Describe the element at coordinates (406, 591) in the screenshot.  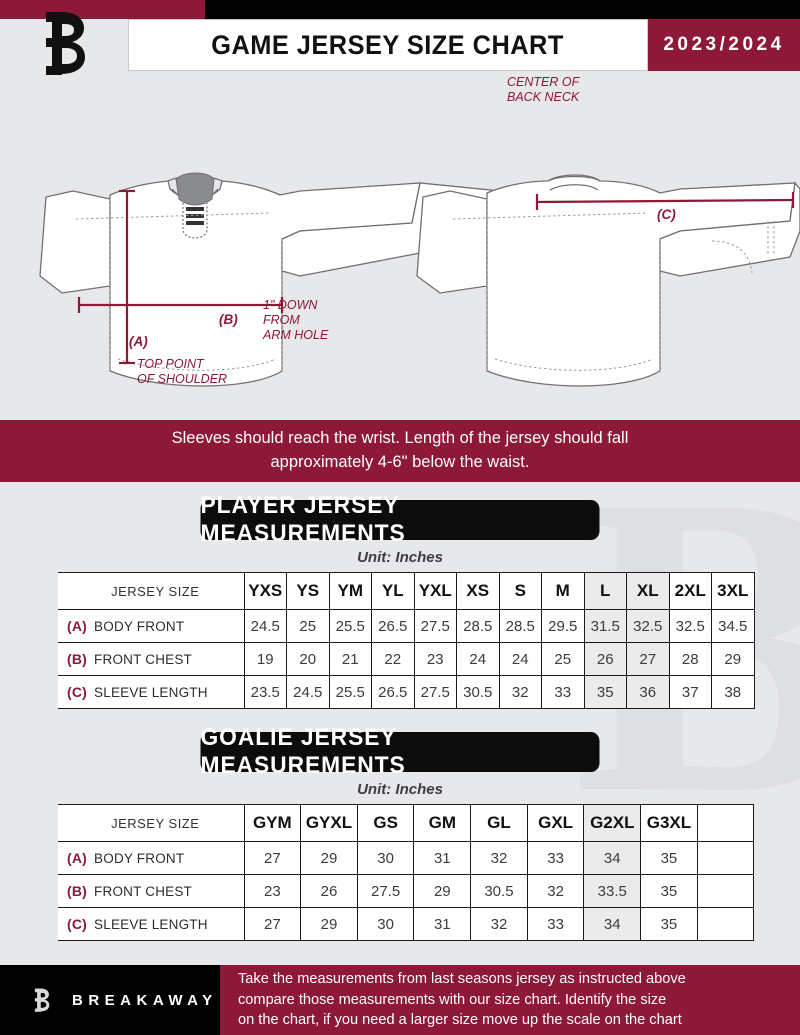
I see `table-header-row: JERSEY SIZE YXS YS YM YL YXL XS S M L XL 2XL 3XL` at that location.